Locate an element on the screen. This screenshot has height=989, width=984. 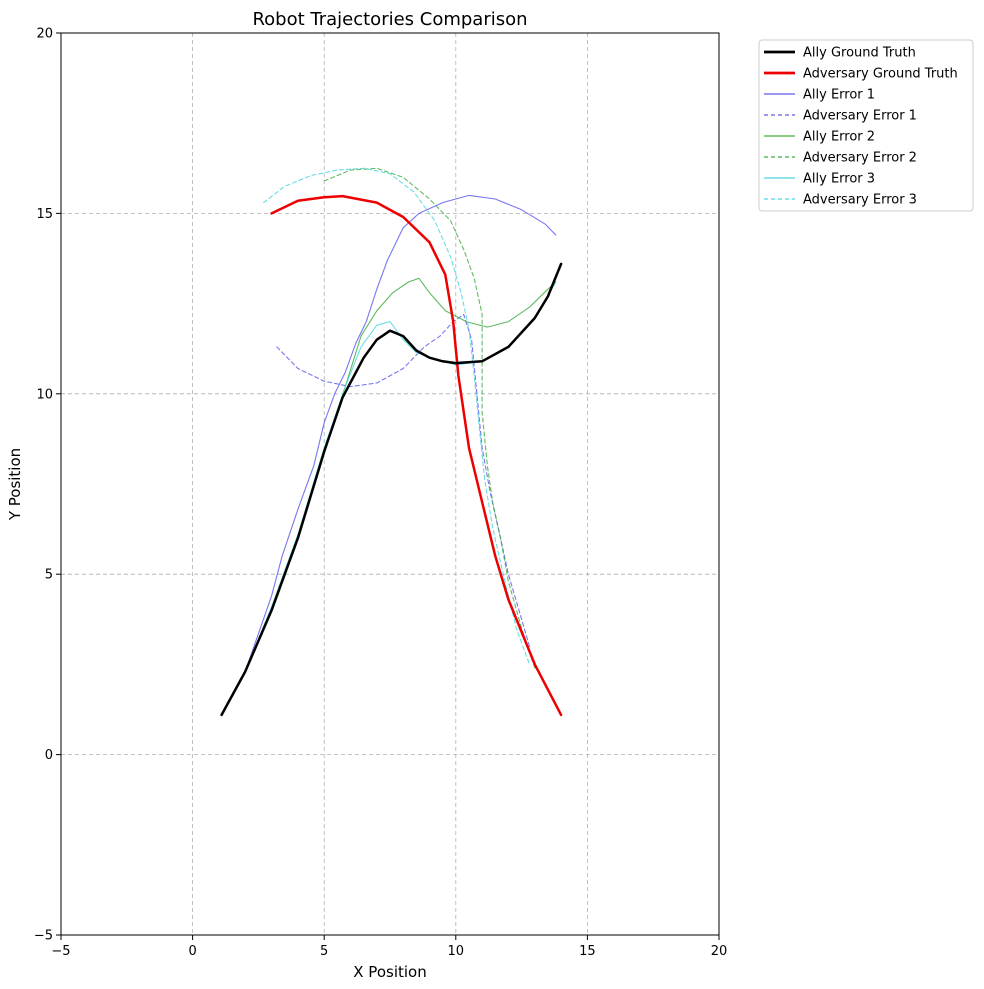
x-tick-label: 5 is located at coordinates (324, 951).